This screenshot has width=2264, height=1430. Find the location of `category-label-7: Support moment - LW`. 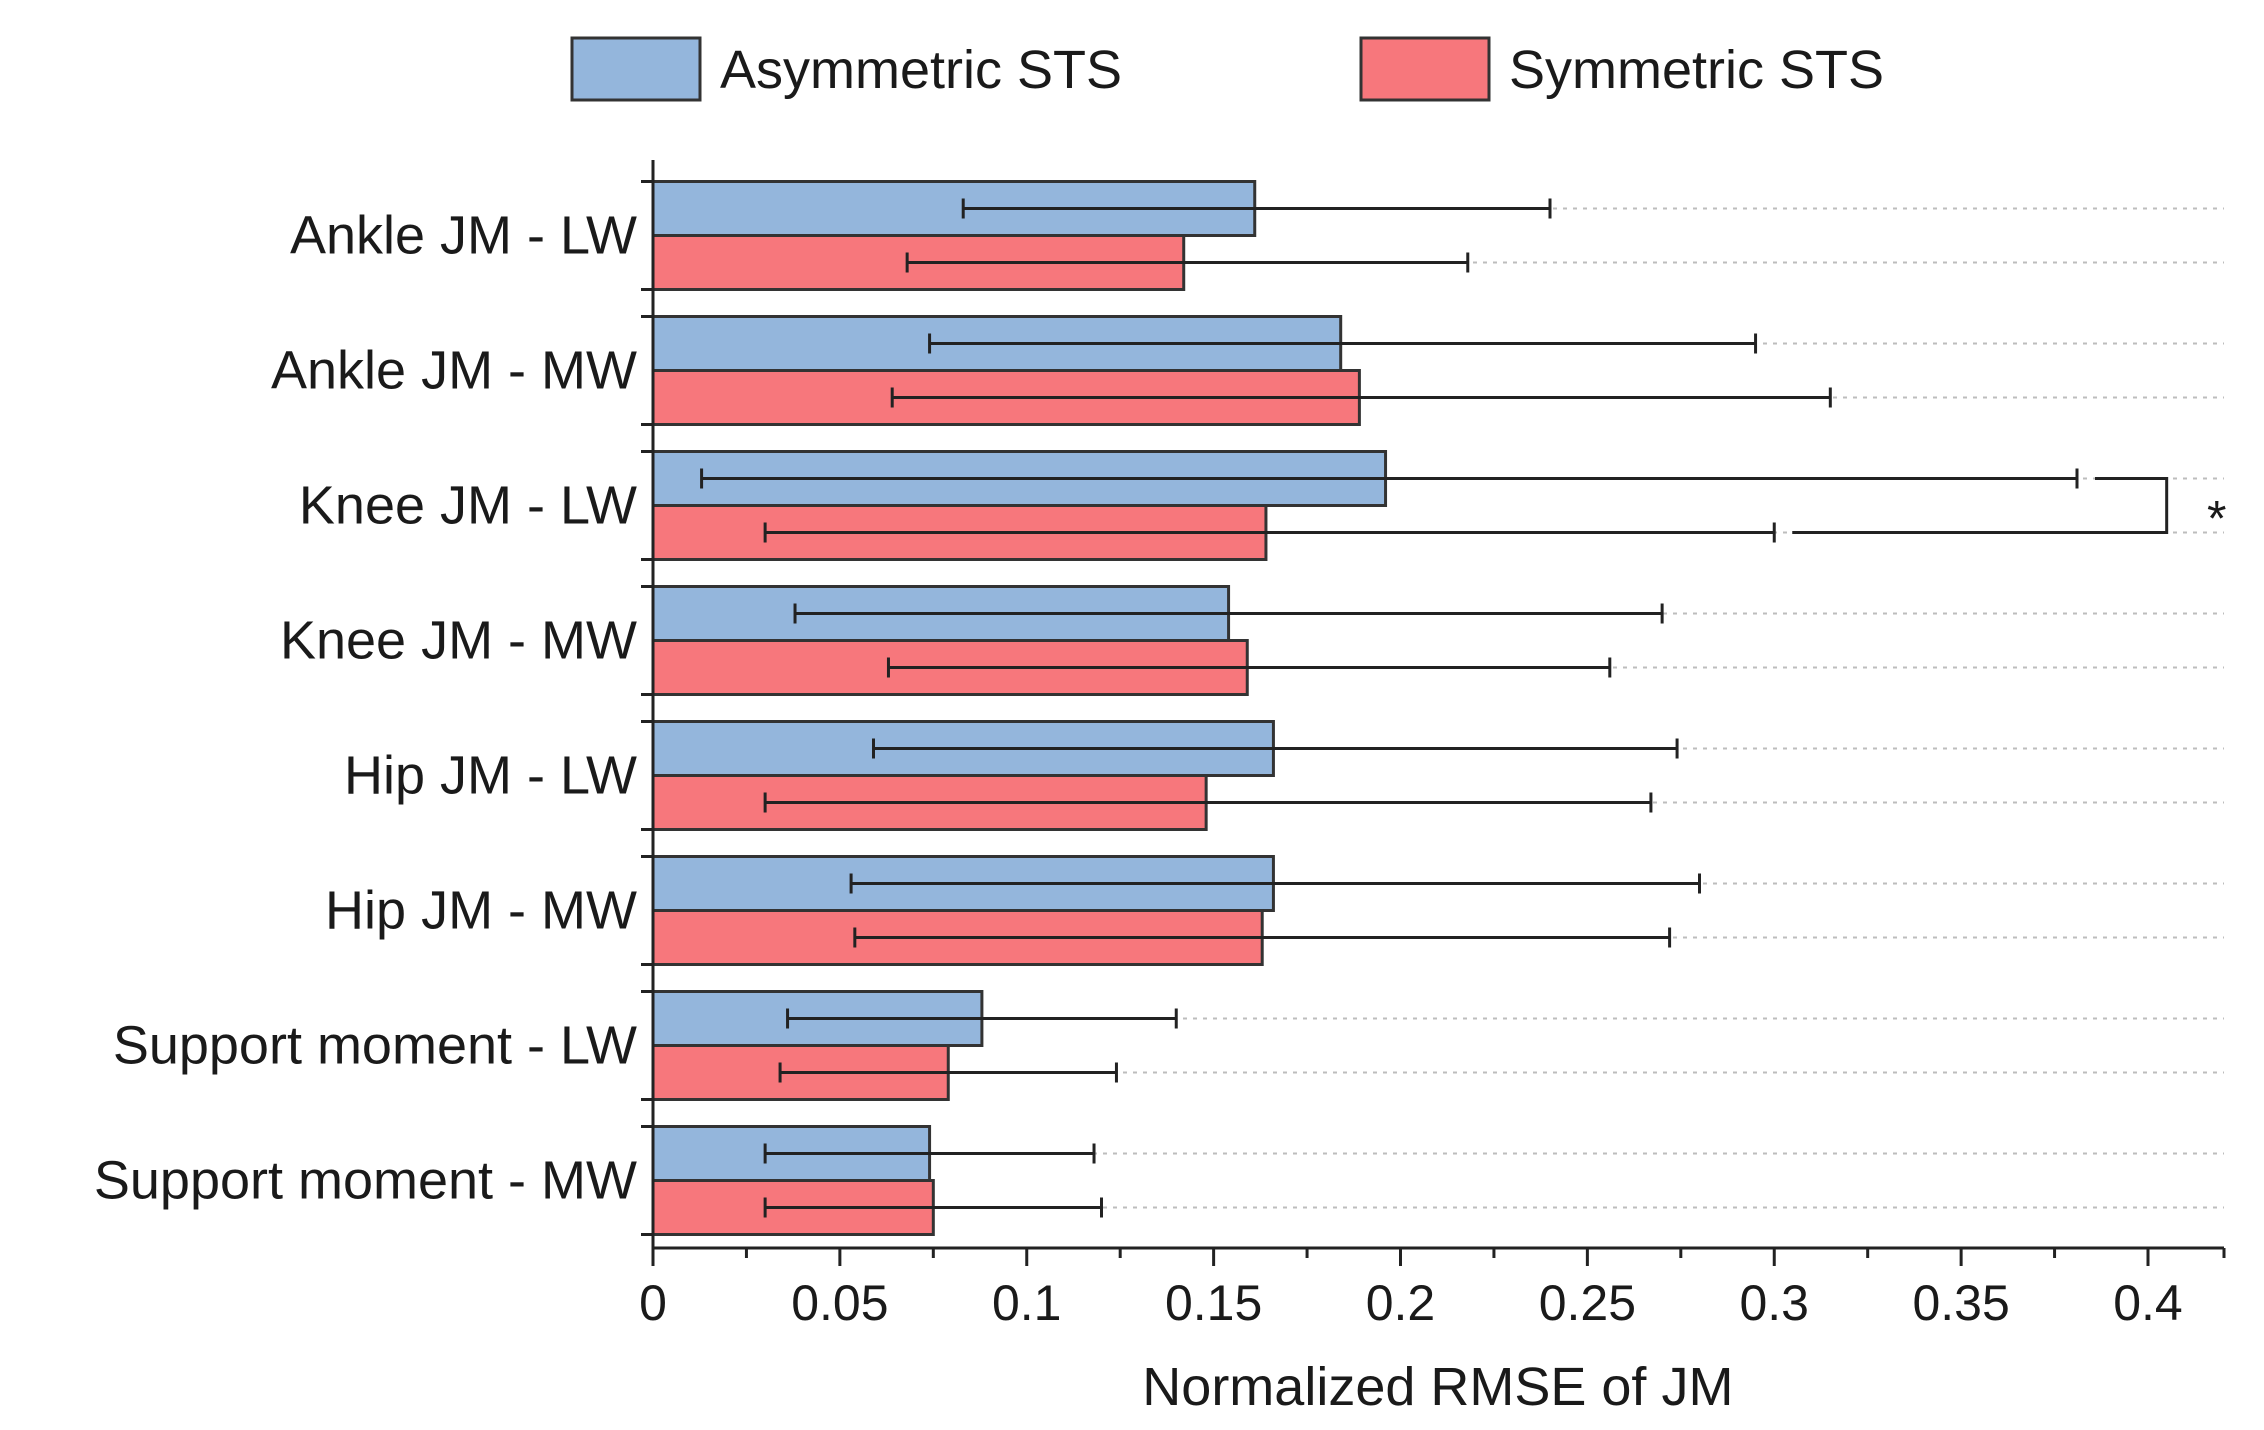

category-label-7: Support moment - LW is located at coordinates (375, 1046).